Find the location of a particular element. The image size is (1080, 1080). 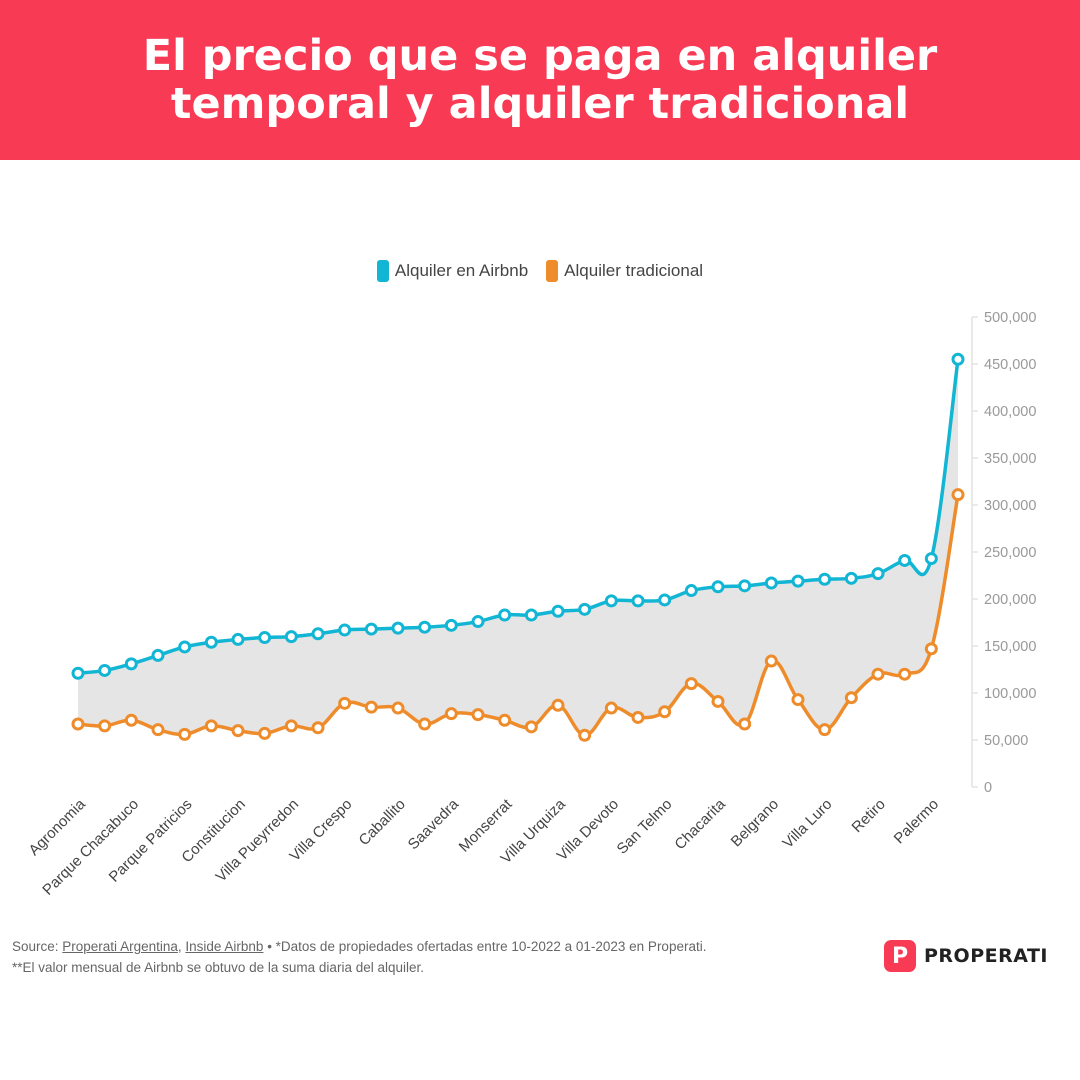

y-tick-label: 200,000 is located at coordinates (1010, 600).